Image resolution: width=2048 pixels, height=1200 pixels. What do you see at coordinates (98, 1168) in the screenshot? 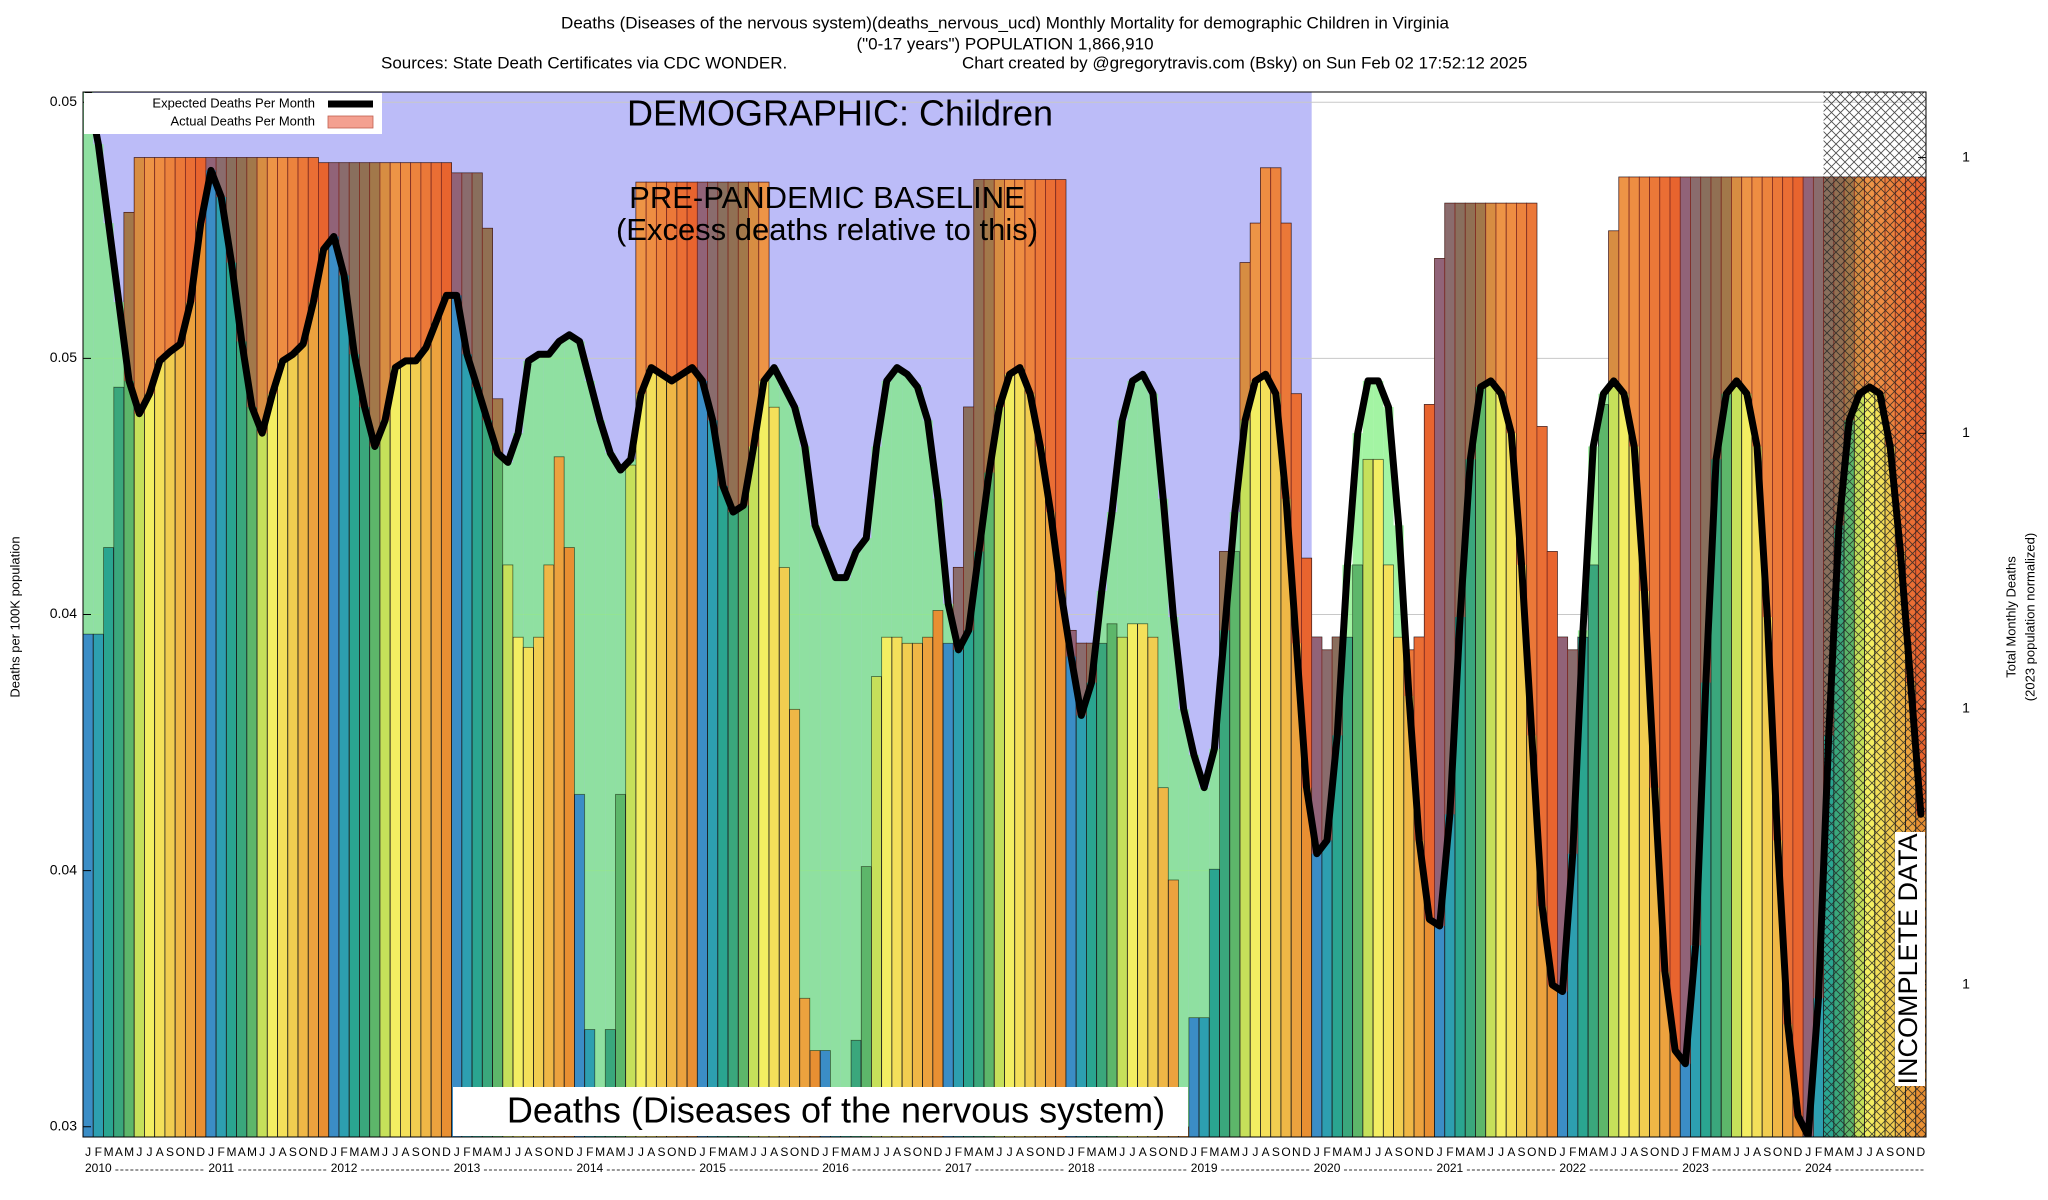
I see `year-label: 2010` at bounding box center [98, 1168].